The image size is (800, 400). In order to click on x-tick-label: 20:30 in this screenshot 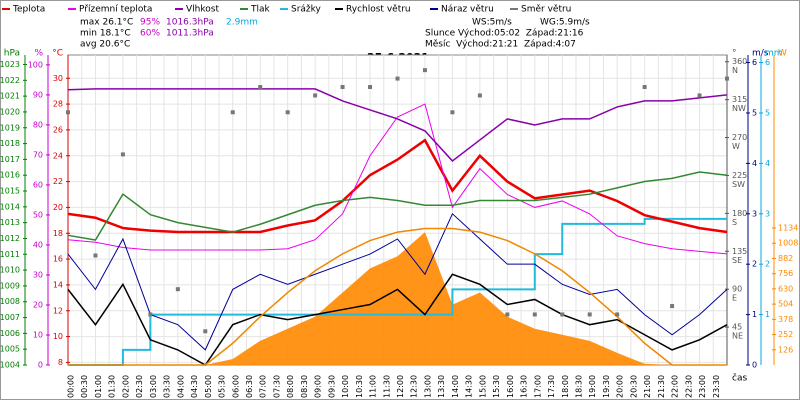, I will do `click(633, 386)`.